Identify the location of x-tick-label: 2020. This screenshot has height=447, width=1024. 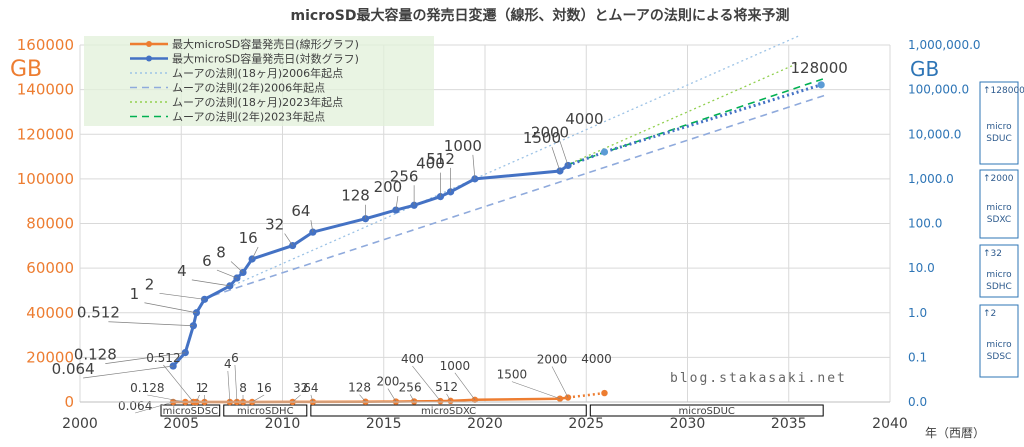
(485, 424).